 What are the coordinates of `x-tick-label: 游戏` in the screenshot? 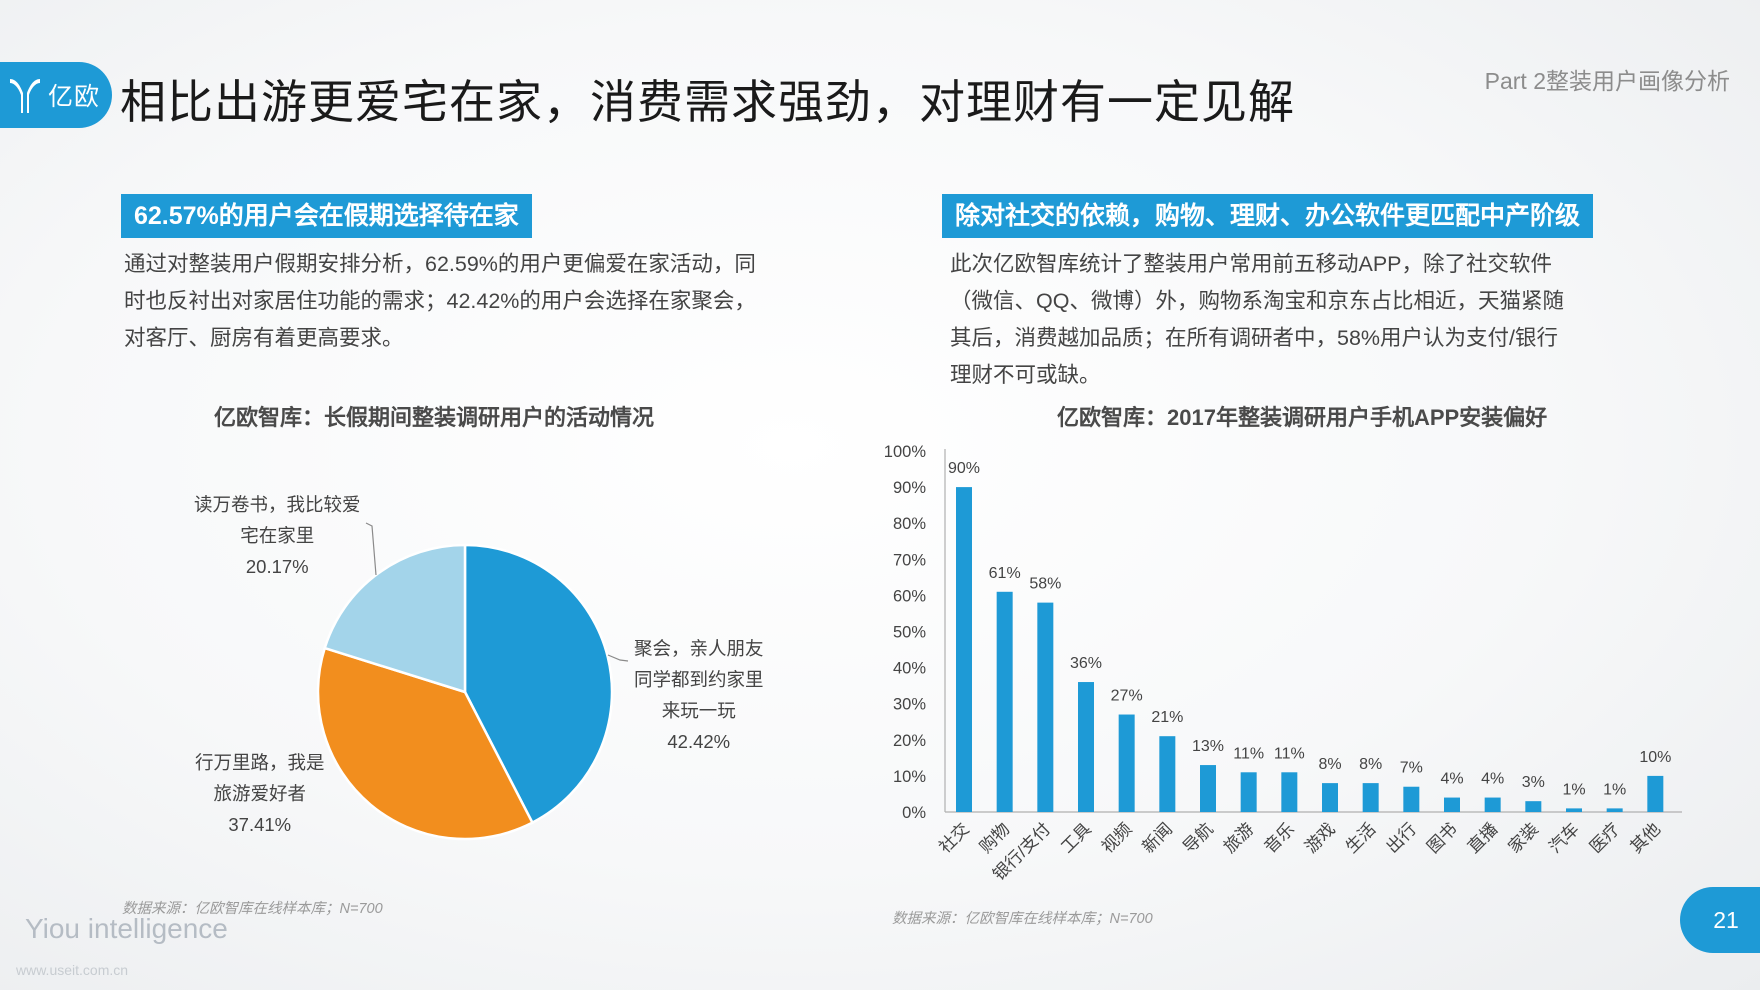 It's located at (1319, 837).